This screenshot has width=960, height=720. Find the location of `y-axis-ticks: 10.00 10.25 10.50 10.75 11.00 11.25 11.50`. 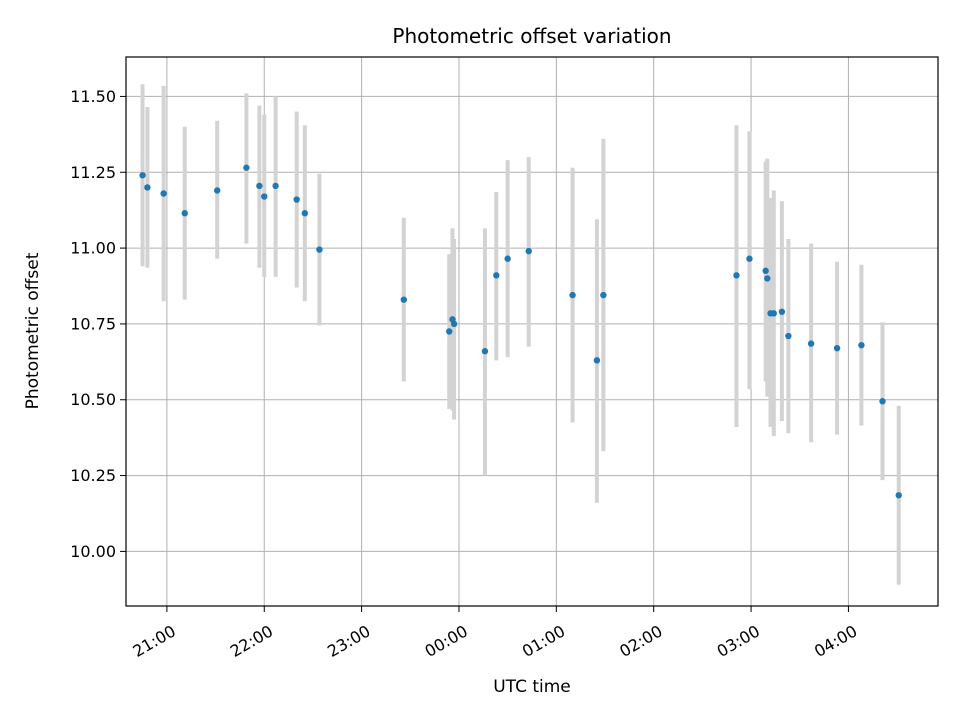

y-axis-ticks: 10.00 10.25 10.50 10.75 11.00 11.25 11.50 is located at coordinates (98, 324).